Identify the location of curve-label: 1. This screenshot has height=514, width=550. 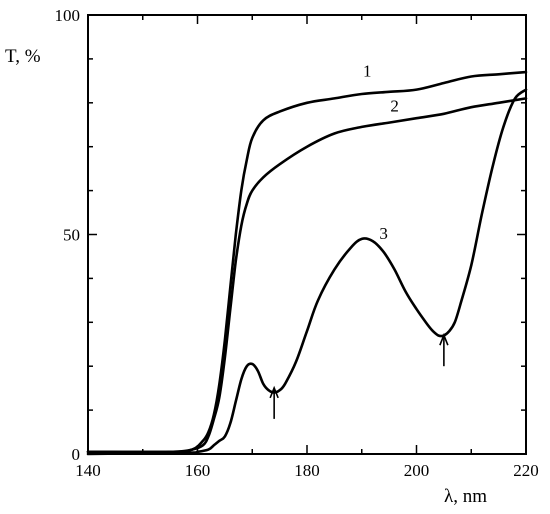
(367, 70).